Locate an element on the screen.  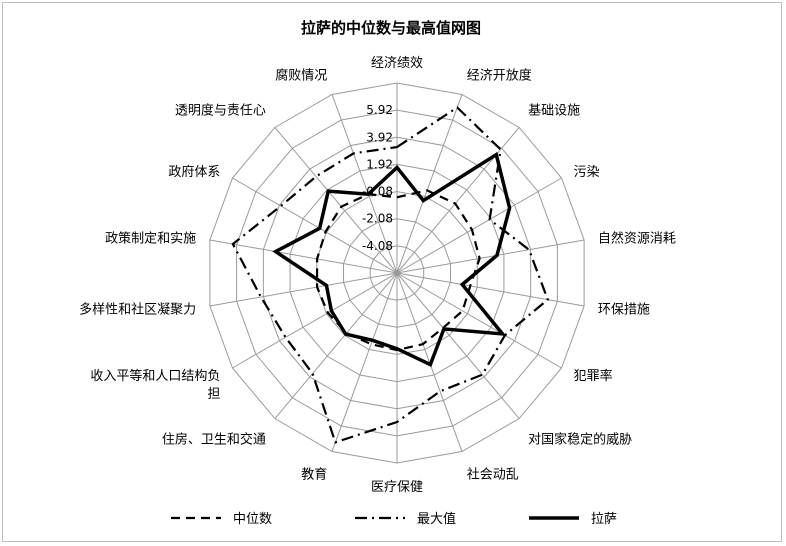
legend: 中位数 最大值 拉萨 is located at coordinates (394, 519).